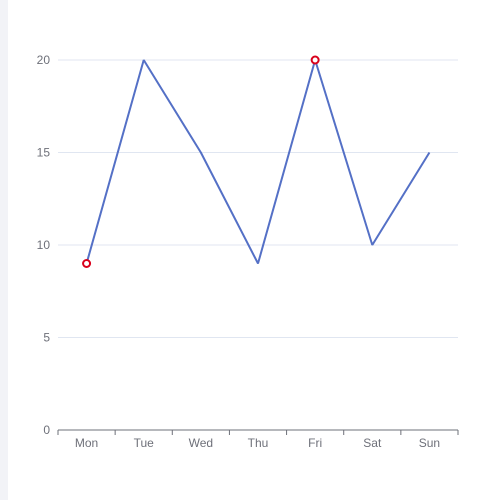  I want to click on left-side-strip, so click(4, 250).